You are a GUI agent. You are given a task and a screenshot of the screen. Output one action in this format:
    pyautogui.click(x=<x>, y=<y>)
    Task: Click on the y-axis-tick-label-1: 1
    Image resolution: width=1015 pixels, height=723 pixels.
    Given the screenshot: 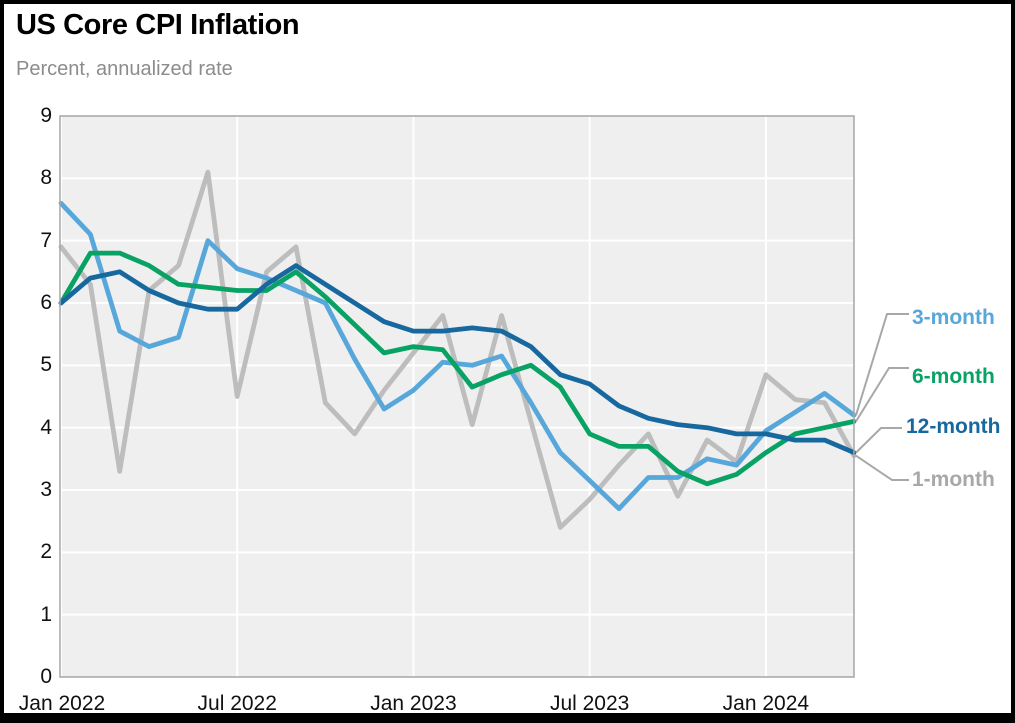 What is the action you would take?
    pyautogui.click(x=46, y=614)
    